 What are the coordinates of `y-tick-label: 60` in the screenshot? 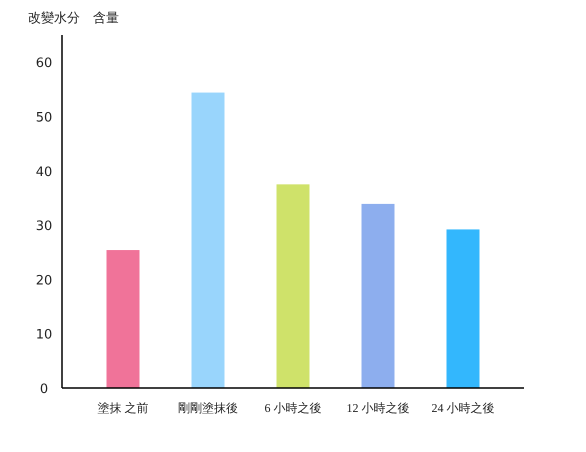 It's located at (44, 64).